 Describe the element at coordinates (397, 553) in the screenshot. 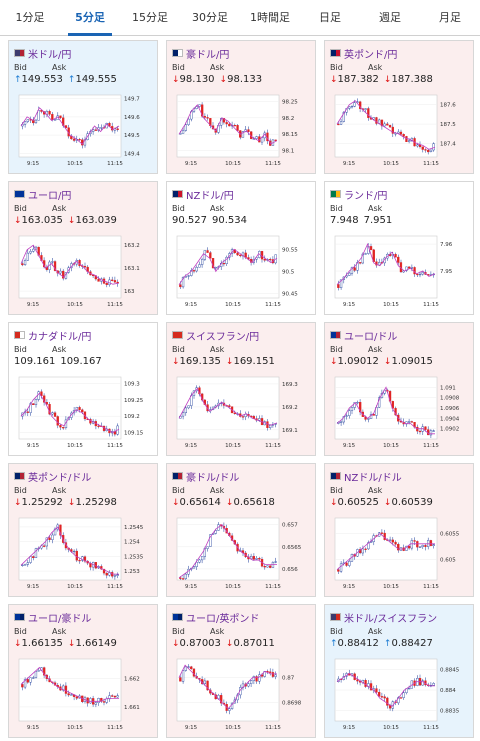

I see `candlestick-chart-svg: 0.6055 0.605 9:15 10:15 11:15` at that location.